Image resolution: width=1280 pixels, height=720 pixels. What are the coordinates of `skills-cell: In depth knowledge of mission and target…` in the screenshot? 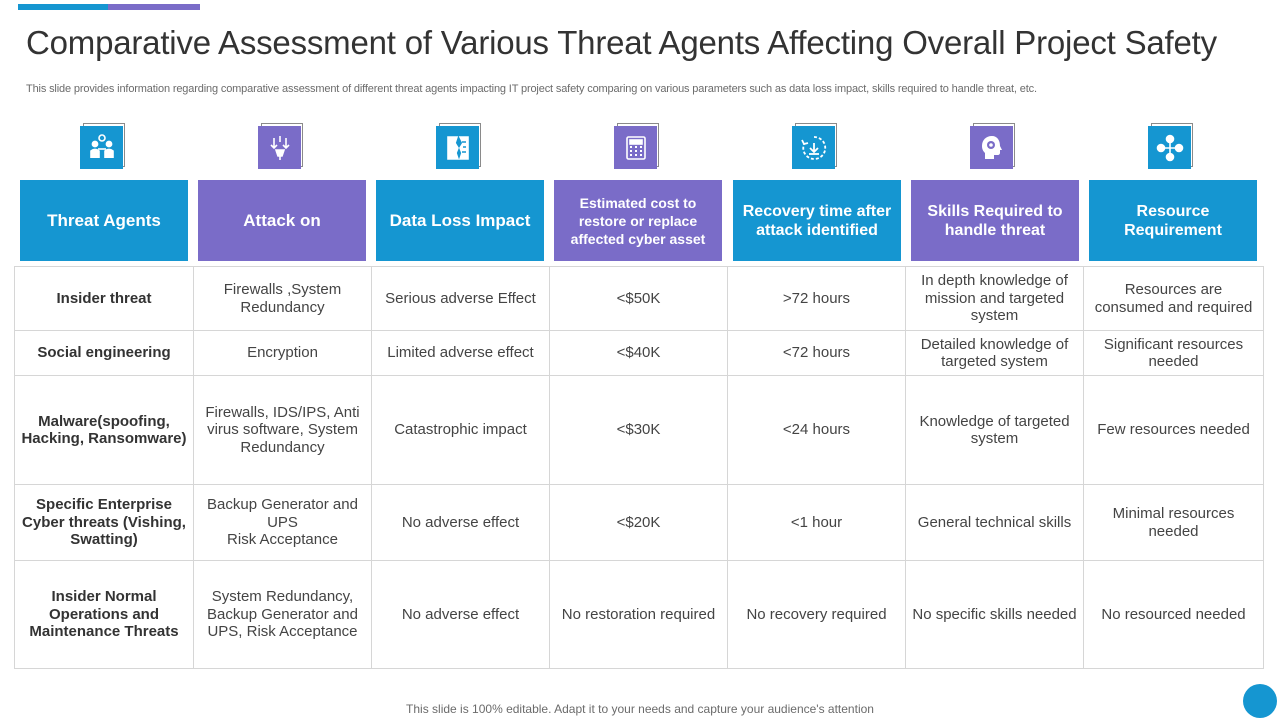 It's located at (994, 298).